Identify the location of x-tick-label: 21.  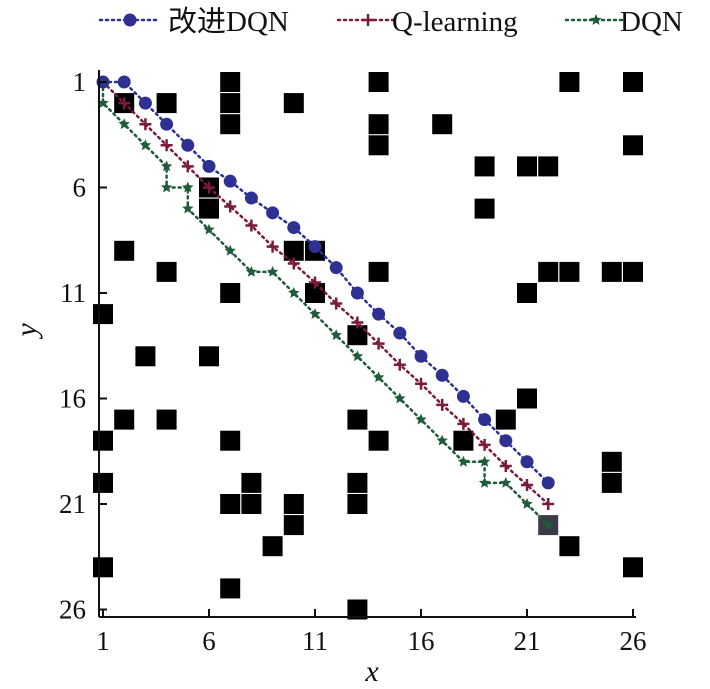
(527, 641).